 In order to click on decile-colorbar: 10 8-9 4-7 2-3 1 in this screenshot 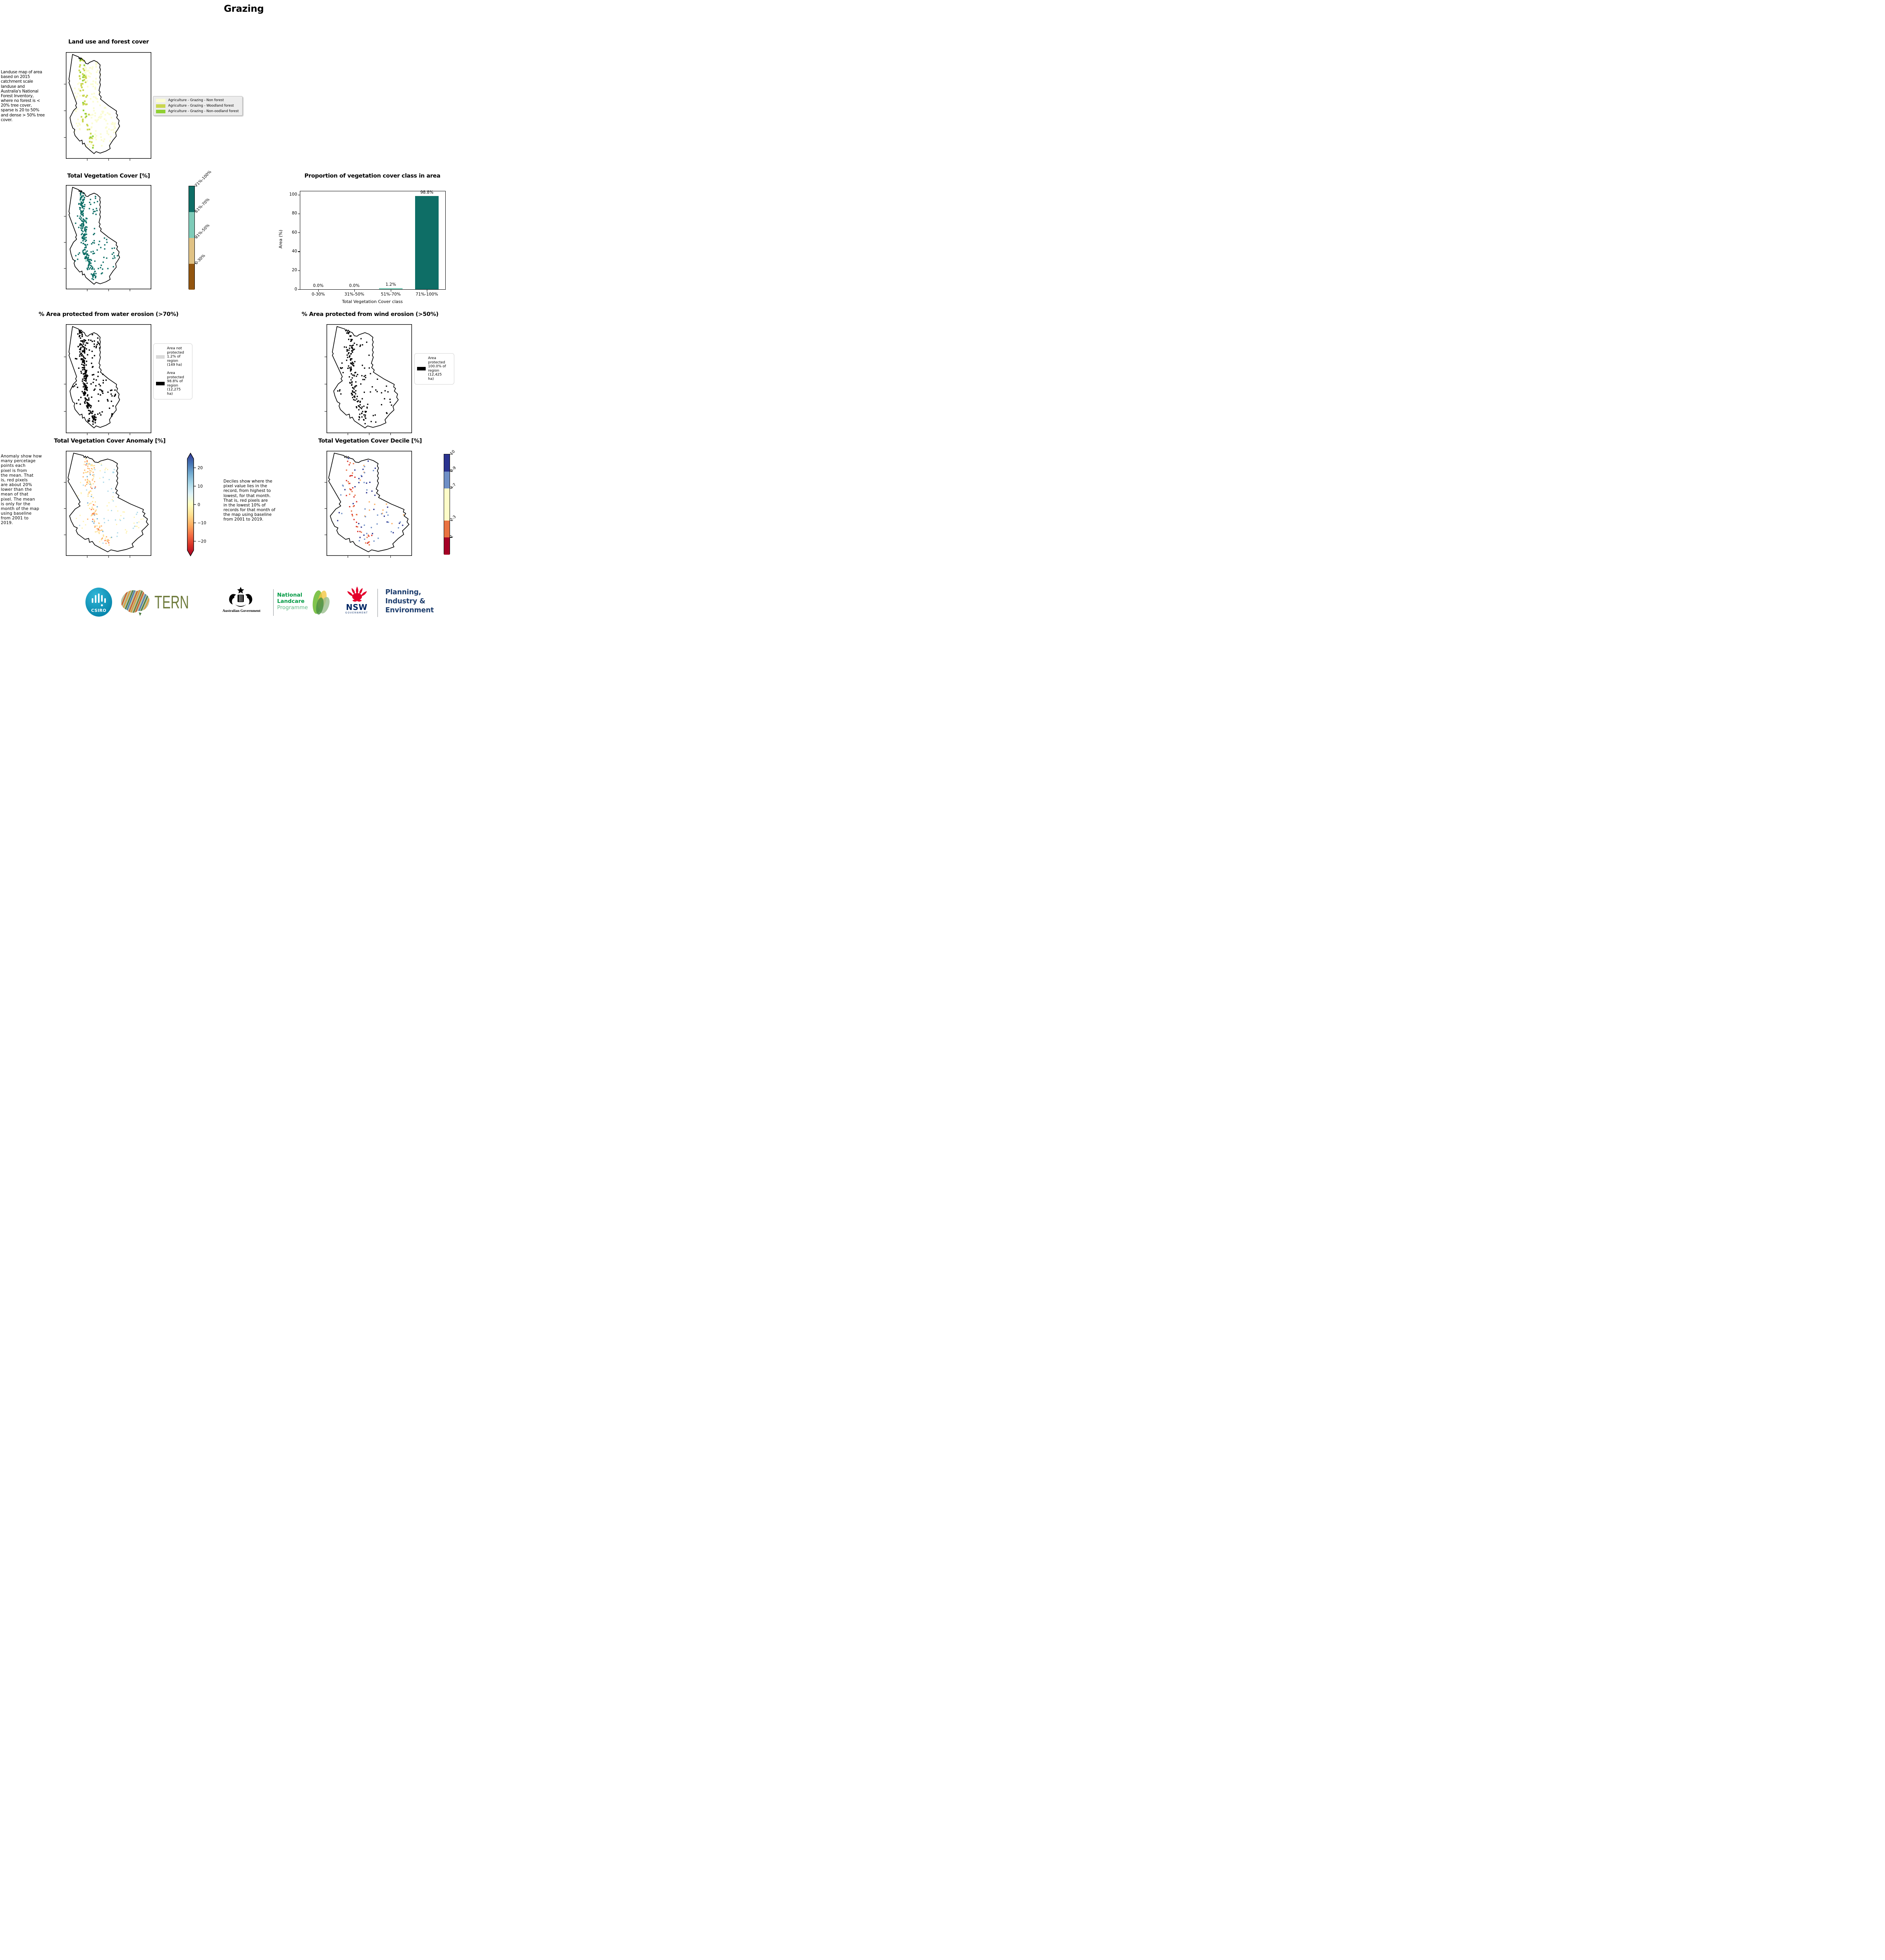, I will do `click(450, 502)`.